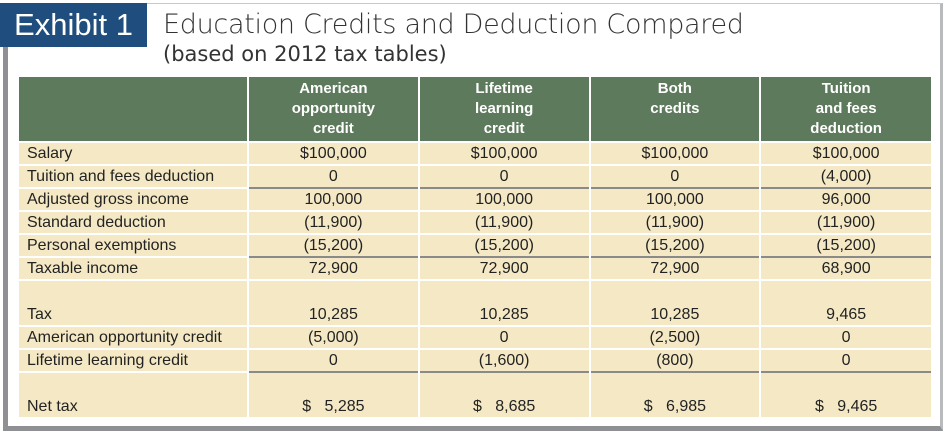 This screenshot has width=950, height=440. What do you see at coordinates (333, 337) in the screenshot?
I see `cell-value: (5,000)` at bounding box center [333, 337].